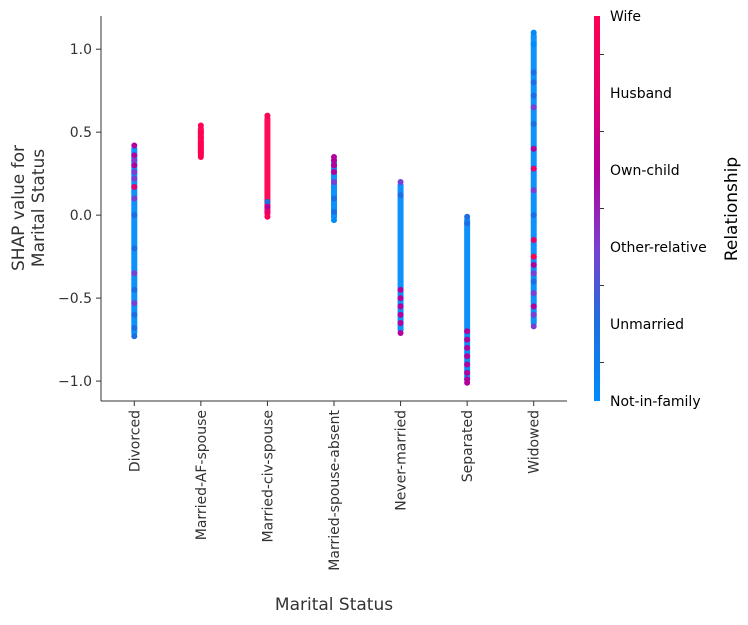 This screenshot has width=748, height=625. Describe the element at coordinates (19, 208) in the screenshot. I see `y-axis-title-line1: SHAP value for` at that location.